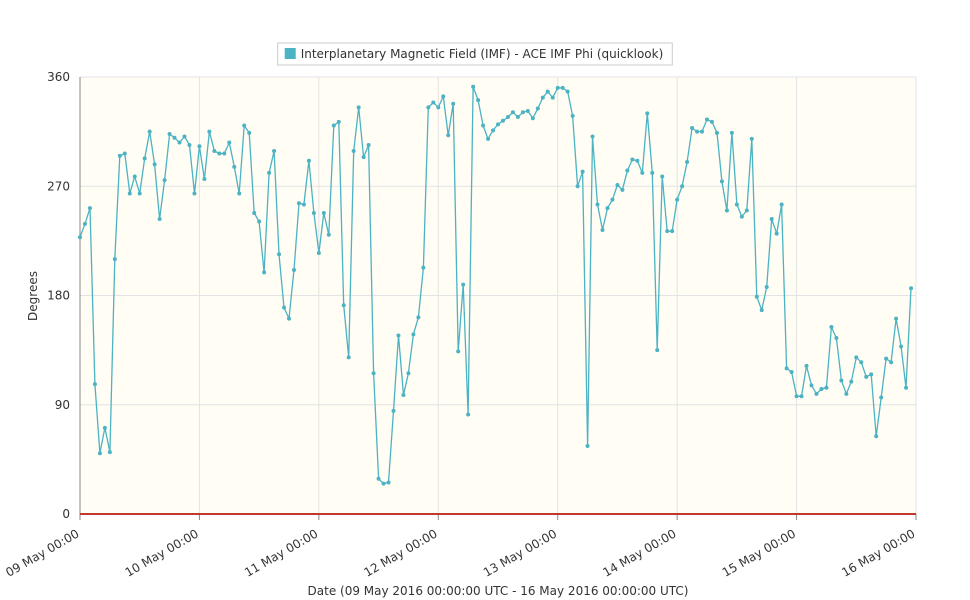 The image size is (970, 600). Describe the element at coordinates (162, 552) in the screenshot. I see `x-tick-label: 10 May 00:00` at that location.